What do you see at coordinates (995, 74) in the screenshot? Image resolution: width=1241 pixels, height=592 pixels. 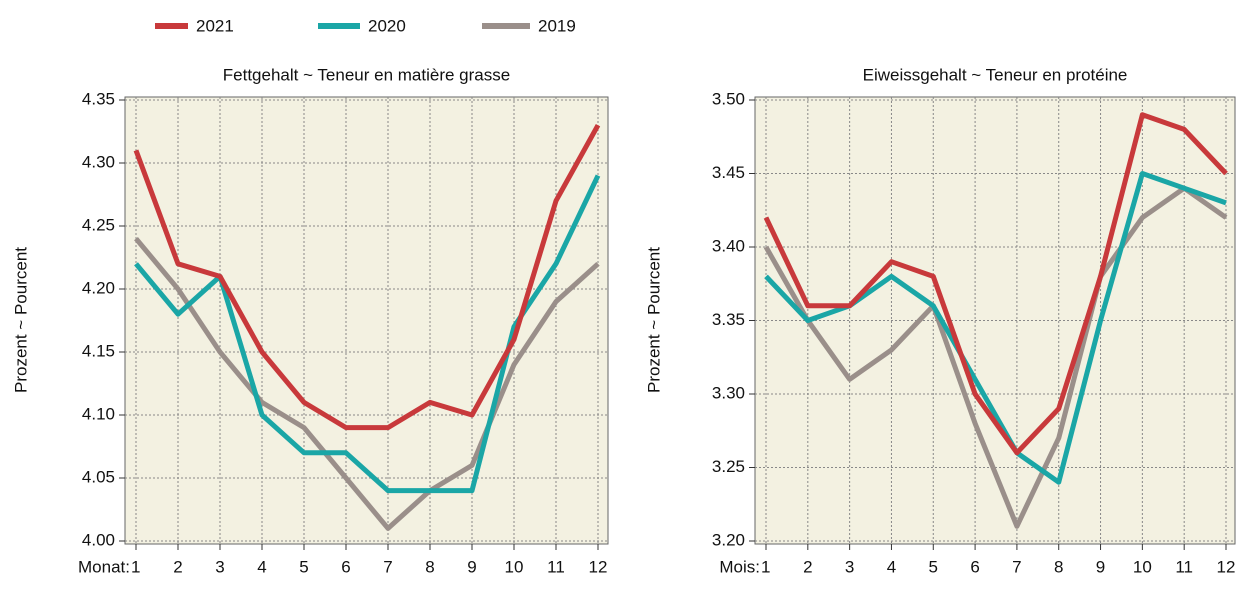 I see `chart-title: Eiweissgehalt ~ Teneur en protéine` at bounding box center [995, 74].